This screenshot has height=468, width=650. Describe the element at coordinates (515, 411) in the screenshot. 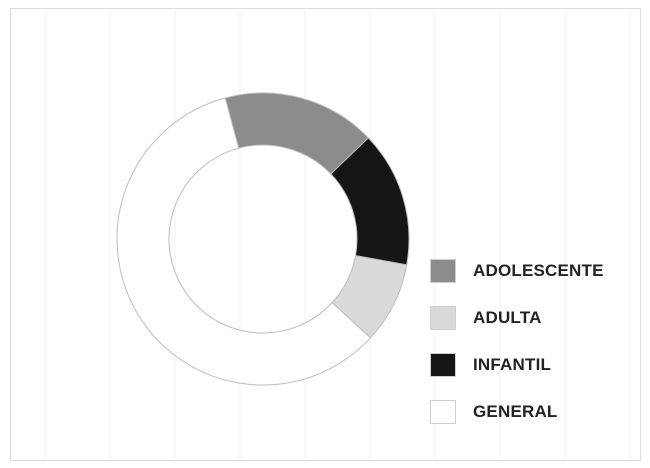

I see `legend-label-general: GENERAL` at that location.